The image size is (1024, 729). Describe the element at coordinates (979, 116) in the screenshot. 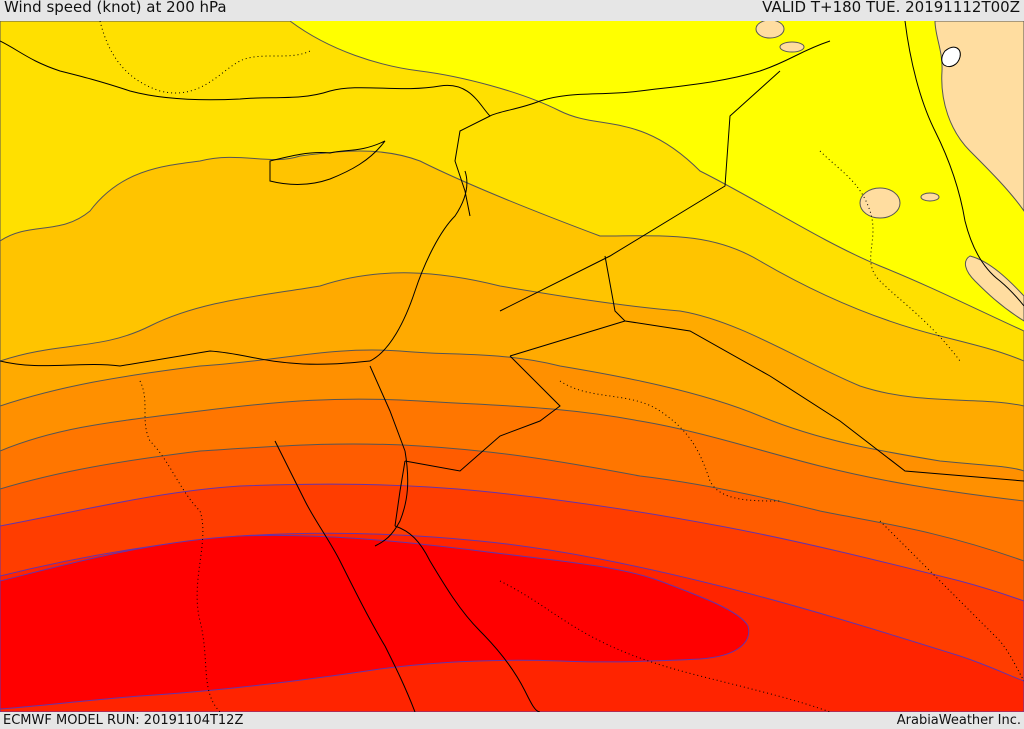

I see `weak-wind-patch-ne` at that location.